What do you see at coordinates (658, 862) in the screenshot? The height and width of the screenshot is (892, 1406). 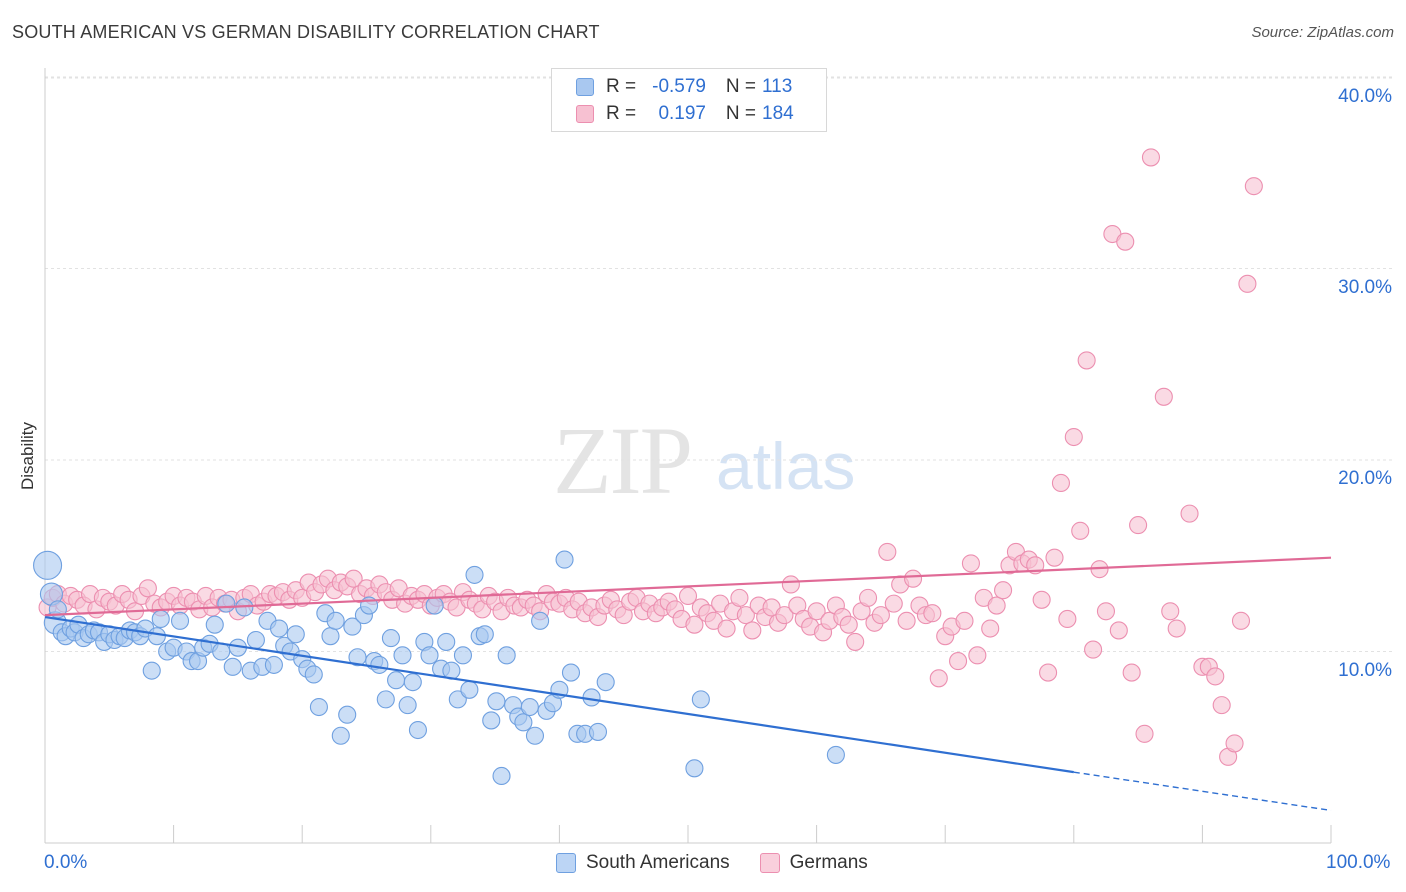 I see `legend-label-south-americans: South Americans` at bounding box center [658, 862].